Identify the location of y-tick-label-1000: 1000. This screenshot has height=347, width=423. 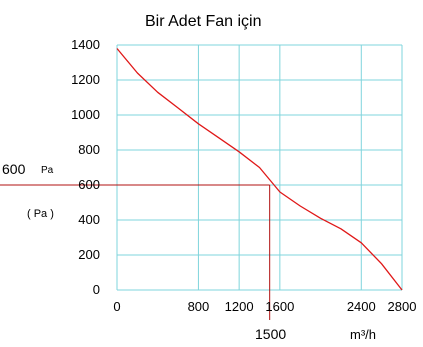
(85, 114).